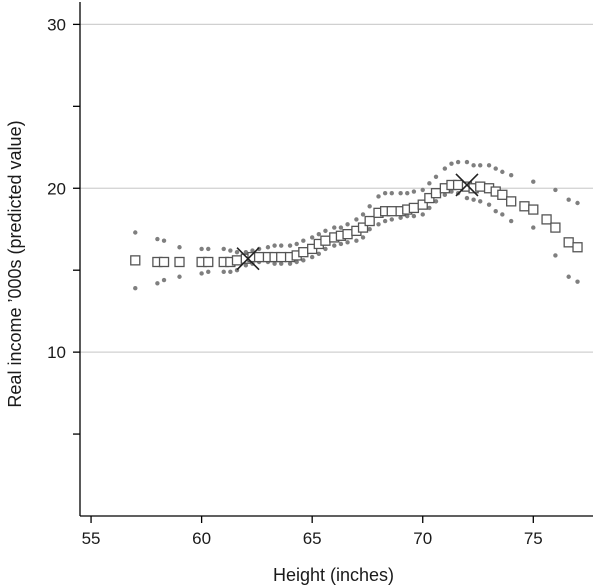 This screenshot has height=586, width=595. What do you see at coordinates (333, 575) in the screenshot?
I see `x-axis-title: Height (inches)` at bounding box center [333, 575].